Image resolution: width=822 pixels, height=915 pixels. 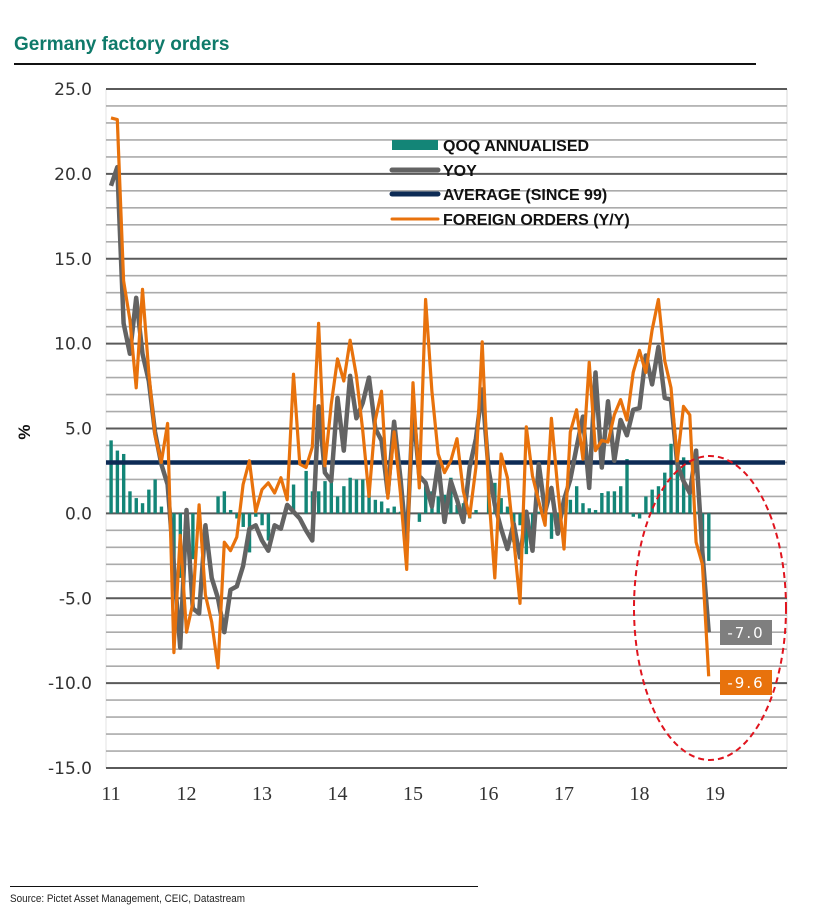 I want to click on x-tick-label: 12, so click(x=187, y=794).